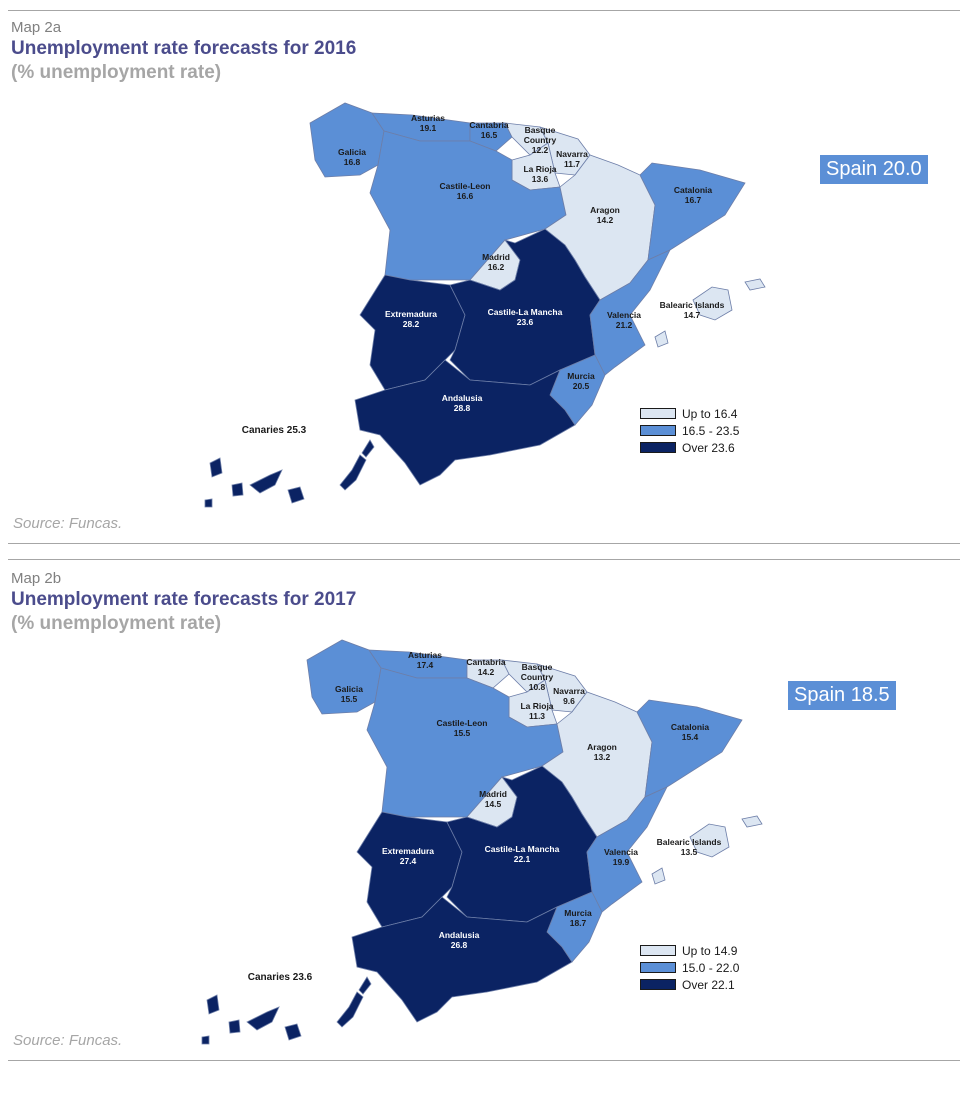 This screenshot has height=1101, width=969. What do you see at coordinates (462, 733) in the screenshot?
I see `region-value: 15.5` at bounding box center [462, 733].